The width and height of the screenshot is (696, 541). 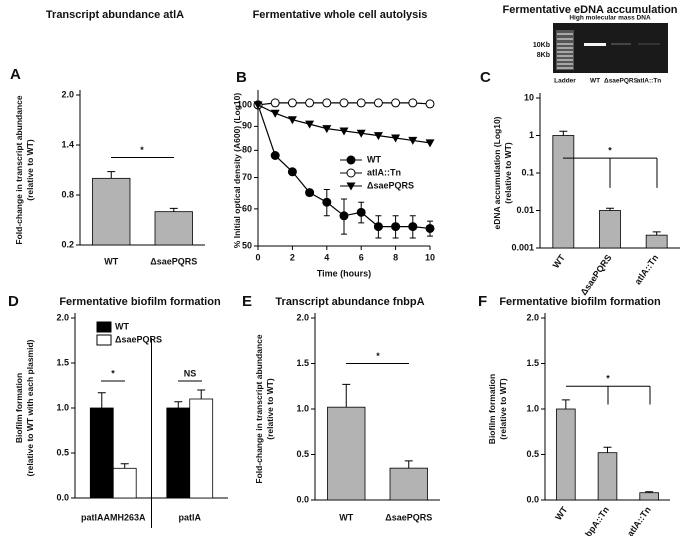 What do you see at coordinates (361, 257) in the screenshot?
I see `x-tick-label: 6` at bounding box center [361, 257].